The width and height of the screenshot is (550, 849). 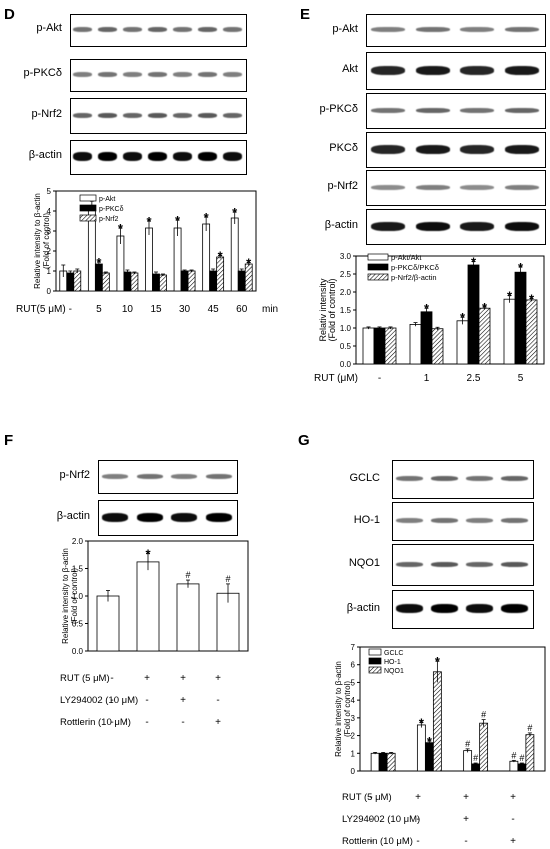 What do you see at coordinates (270, 309) in the screenshot?
I see `unit-label-d: min` at bounding box center [270, 309].